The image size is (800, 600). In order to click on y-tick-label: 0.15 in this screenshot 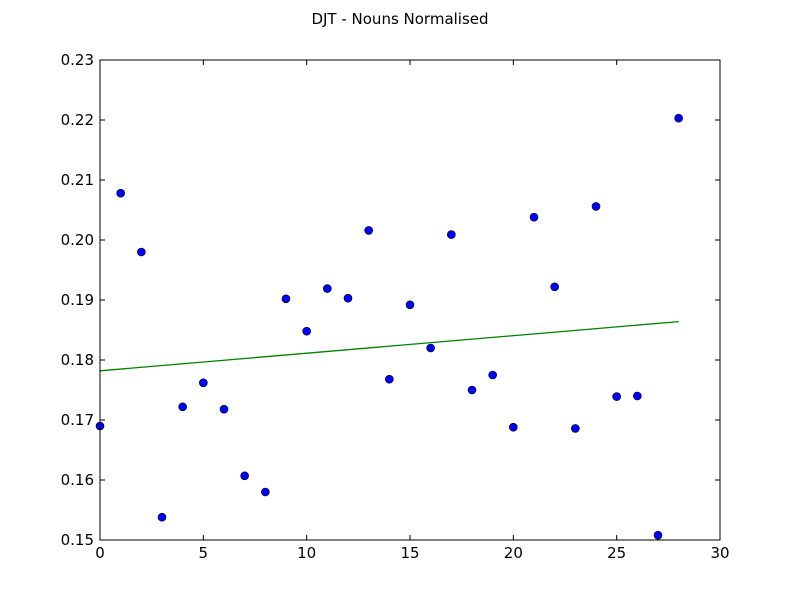, I will do `click(77, 540)`.